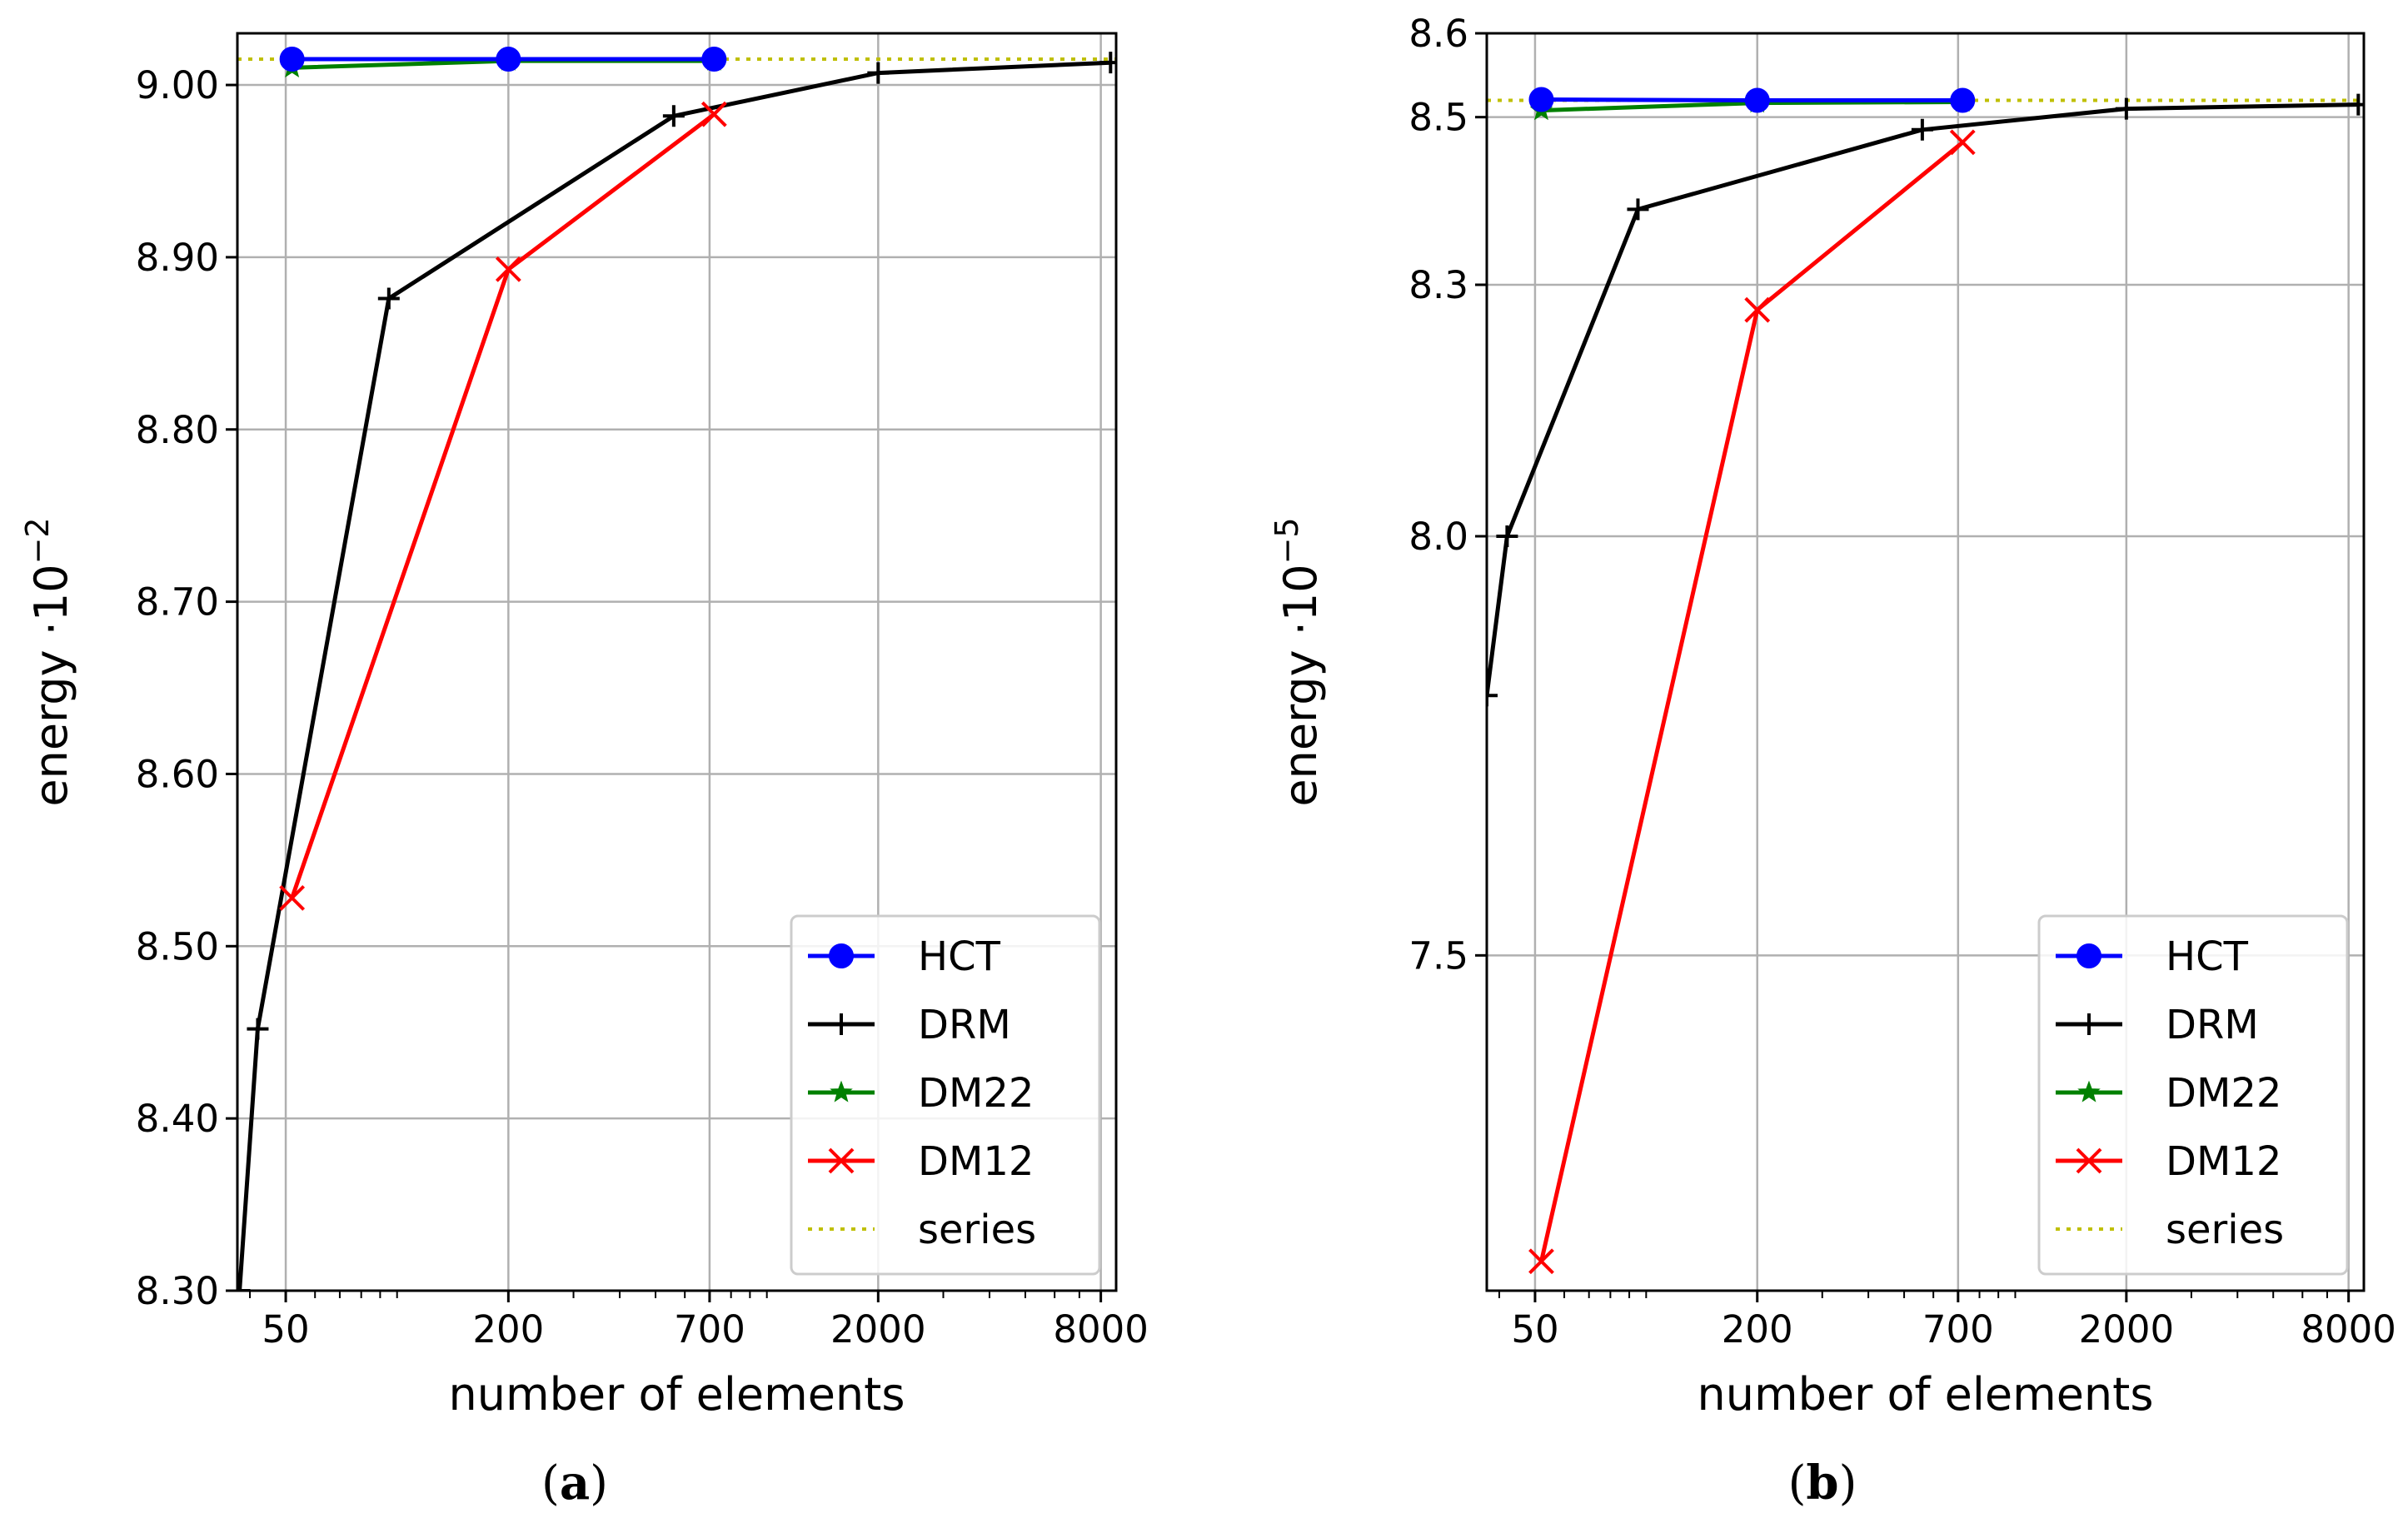 This screenshot has width=2408, height=1533. What do you see at coordinates (1438, 118) in the screenshot?
I see `y-tick-label: 8.5` at bounding box center [1438, 118].